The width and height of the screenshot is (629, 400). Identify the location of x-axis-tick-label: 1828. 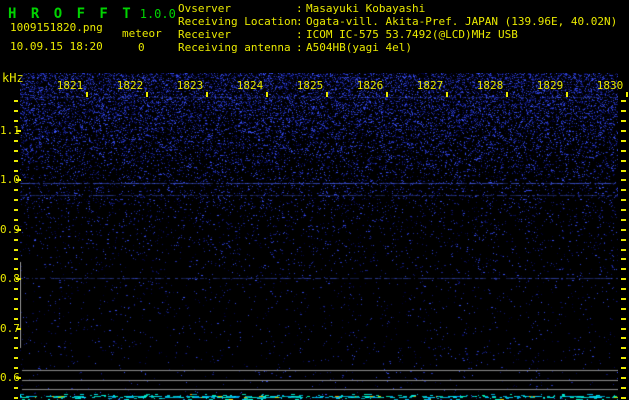
(490, 85).